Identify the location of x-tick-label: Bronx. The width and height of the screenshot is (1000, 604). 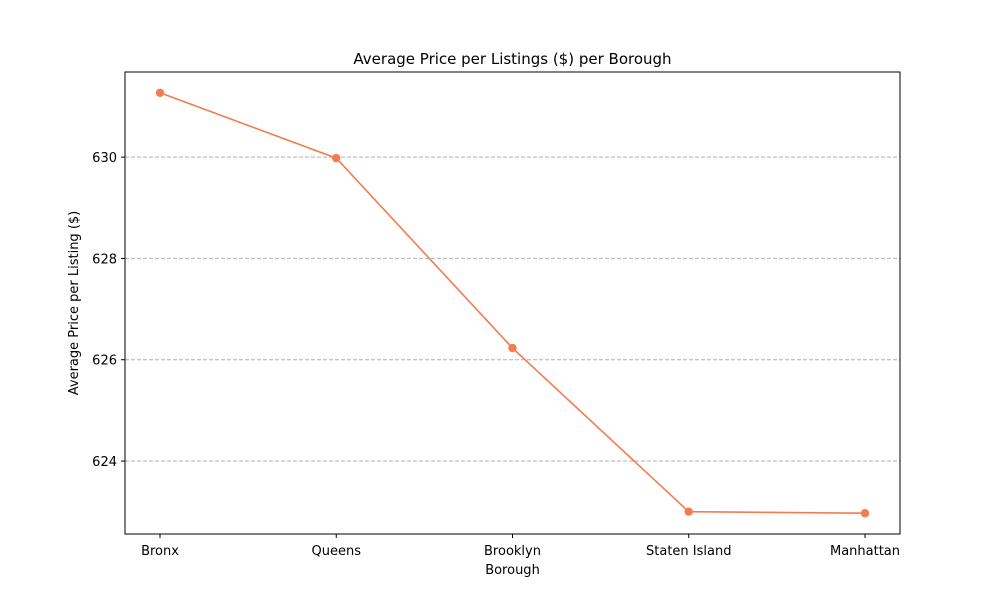
(160, 551).